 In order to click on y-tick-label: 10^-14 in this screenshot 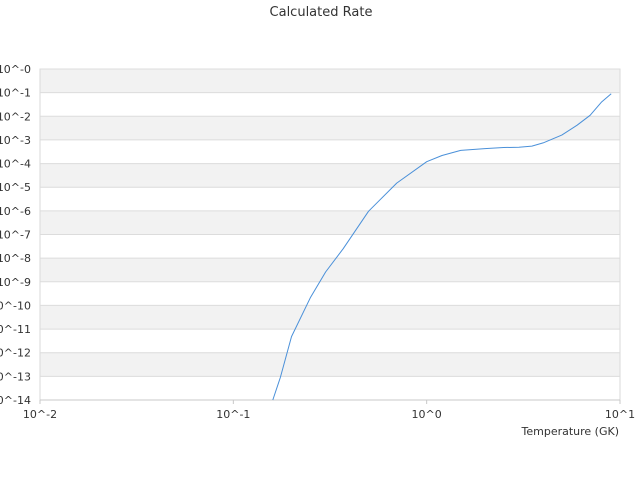, I will do `click(15, 400)`.